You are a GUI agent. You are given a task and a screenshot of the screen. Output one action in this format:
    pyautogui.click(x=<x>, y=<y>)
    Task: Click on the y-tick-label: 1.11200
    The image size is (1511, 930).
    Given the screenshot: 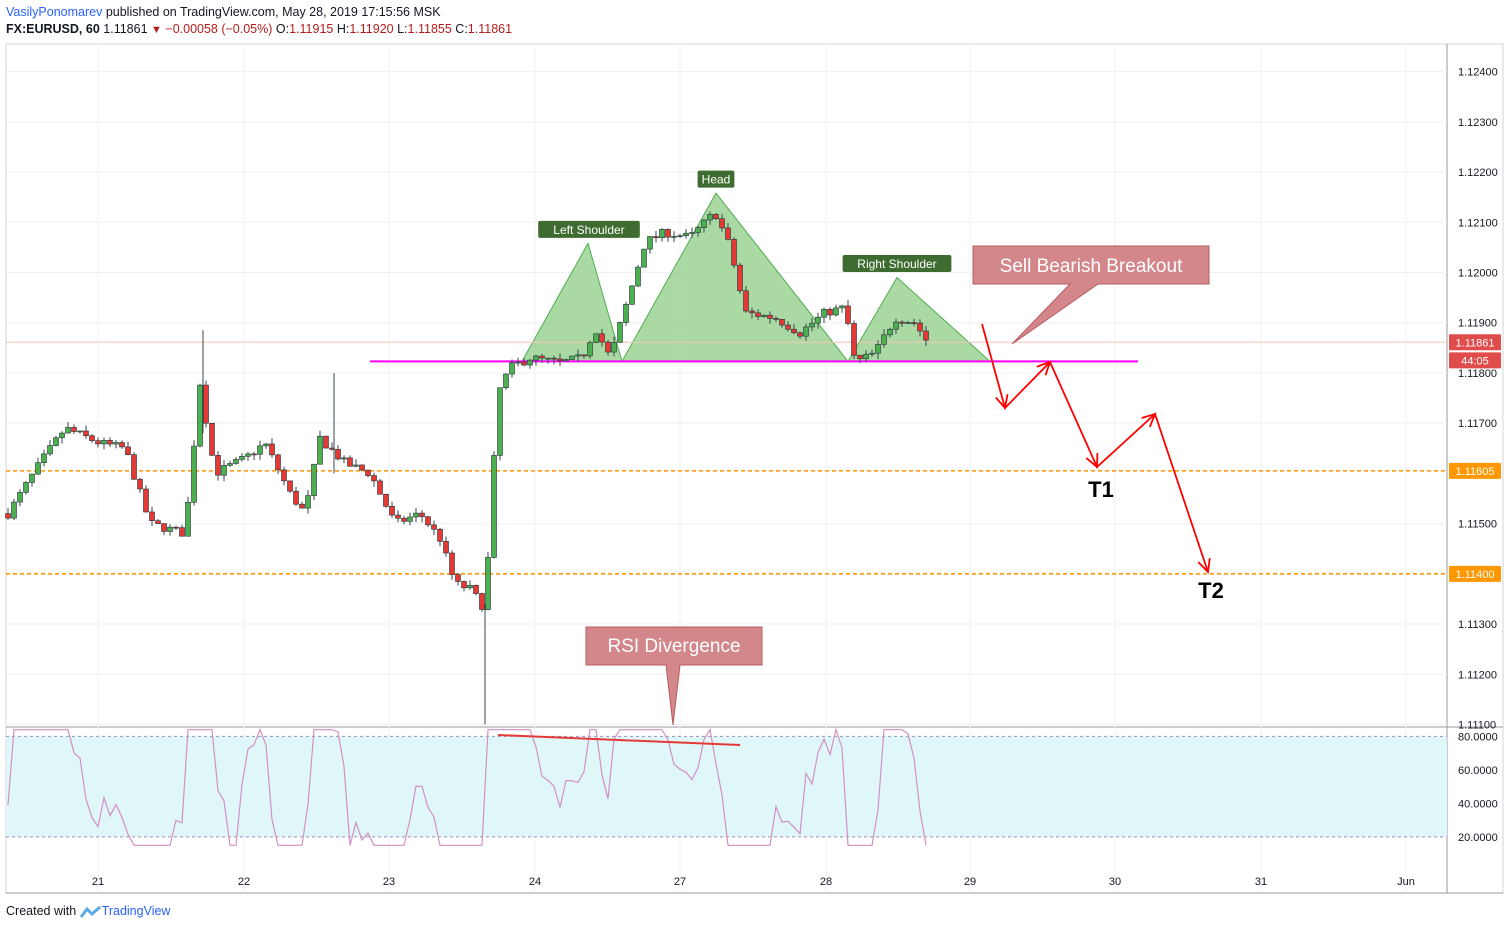 What is the action you would take?
    pyautogui.click(x=1477, y=675)
    